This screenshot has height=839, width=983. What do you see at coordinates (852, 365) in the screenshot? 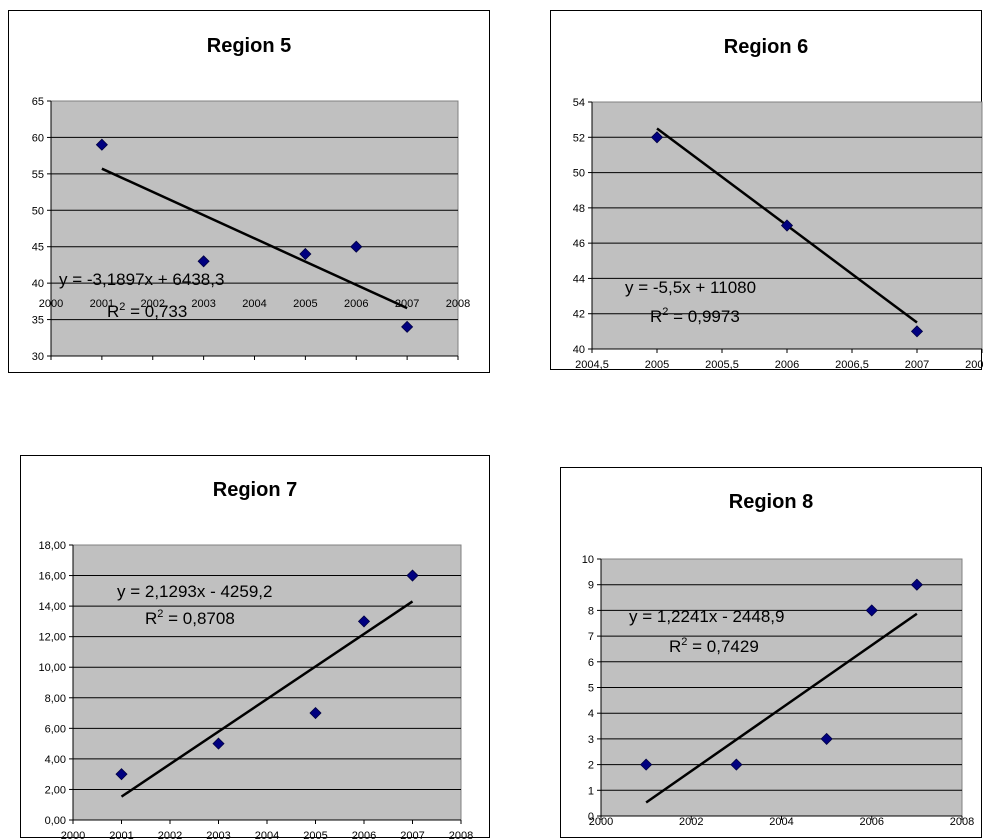
I see `x-tick-label: 2006,5` at bounding box center [852, 365].